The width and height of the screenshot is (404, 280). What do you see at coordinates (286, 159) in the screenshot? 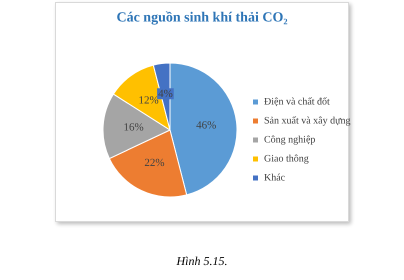
I see `legend-label: Giao thông` at bounding box center [286, 159].